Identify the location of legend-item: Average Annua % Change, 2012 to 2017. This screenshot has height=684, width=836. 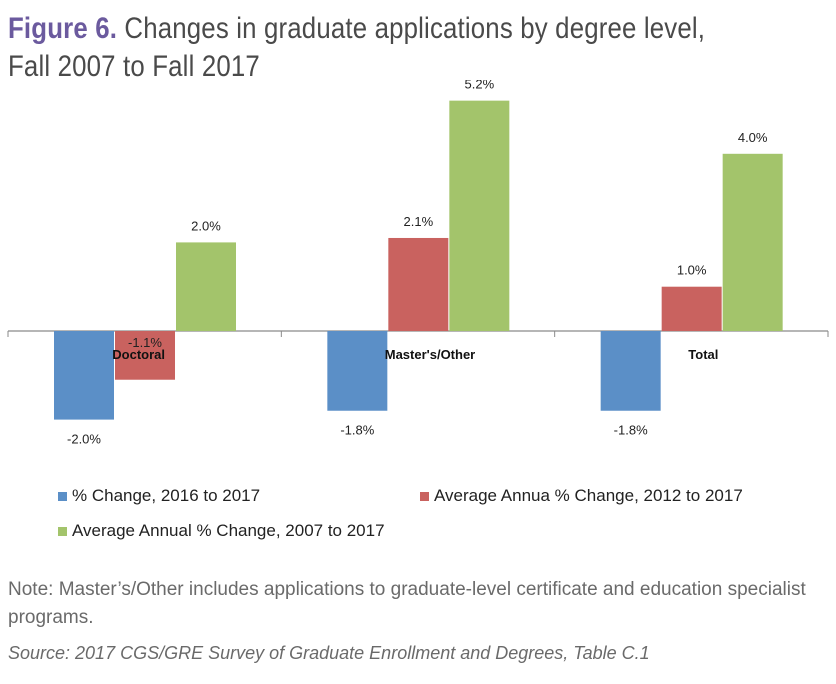
(581, 496).